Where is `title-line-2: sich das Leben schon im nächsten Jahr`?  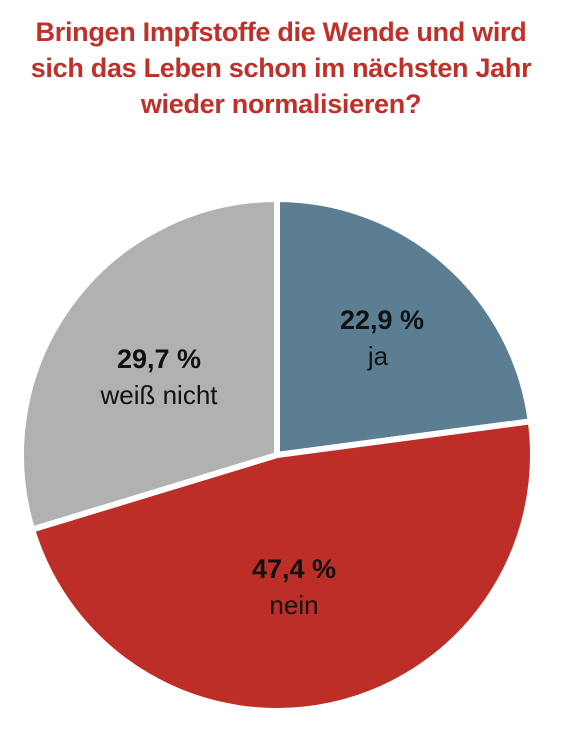
title-line-2: sich das Leben schon im nächsten Jahr is located at coordinates (281, 68).